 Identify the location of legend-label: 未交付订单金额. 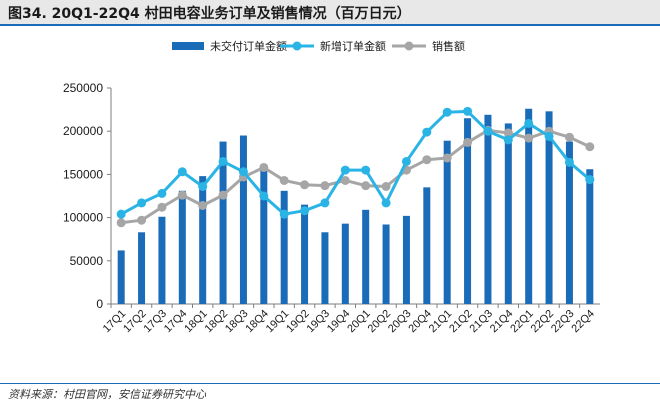
(248, 46).